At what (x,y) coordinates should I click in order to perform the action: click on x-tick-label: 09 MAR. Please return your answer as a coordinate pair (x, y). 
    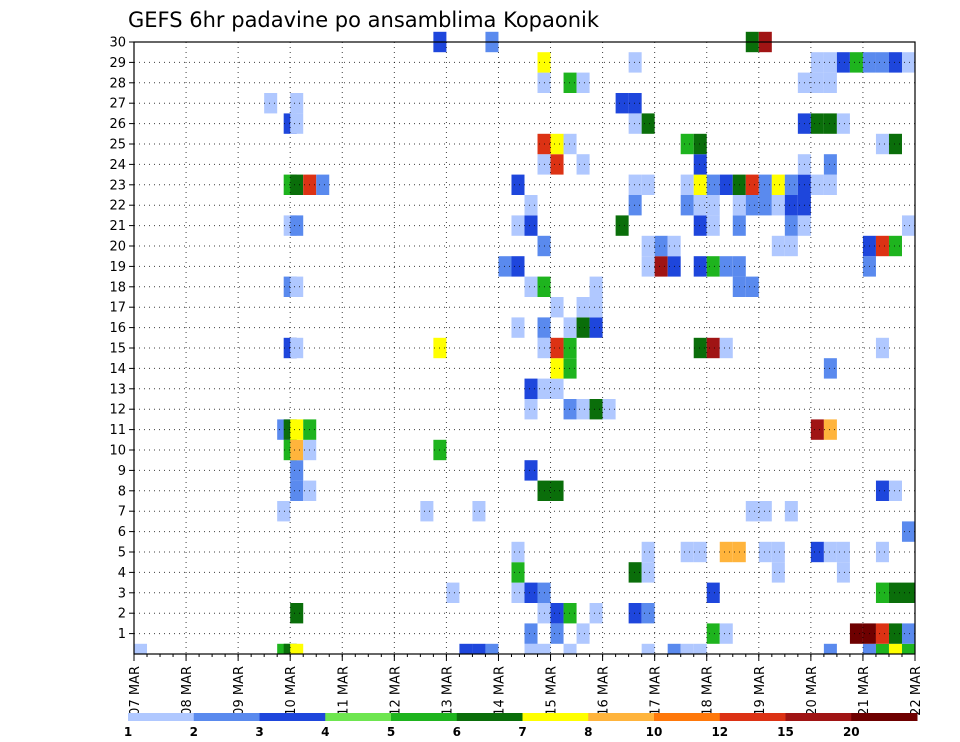
    Looking at the image, I should click on (239, 691).